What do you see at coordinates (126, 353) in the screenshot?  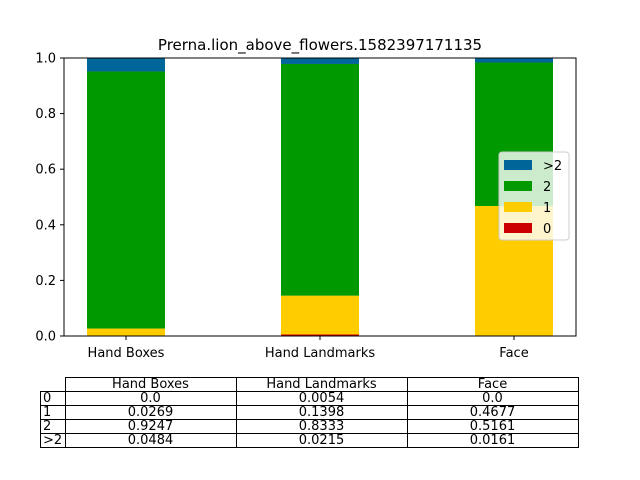 I see `x-tick-label: Hand Boxes` at bounding box center [126, 353].